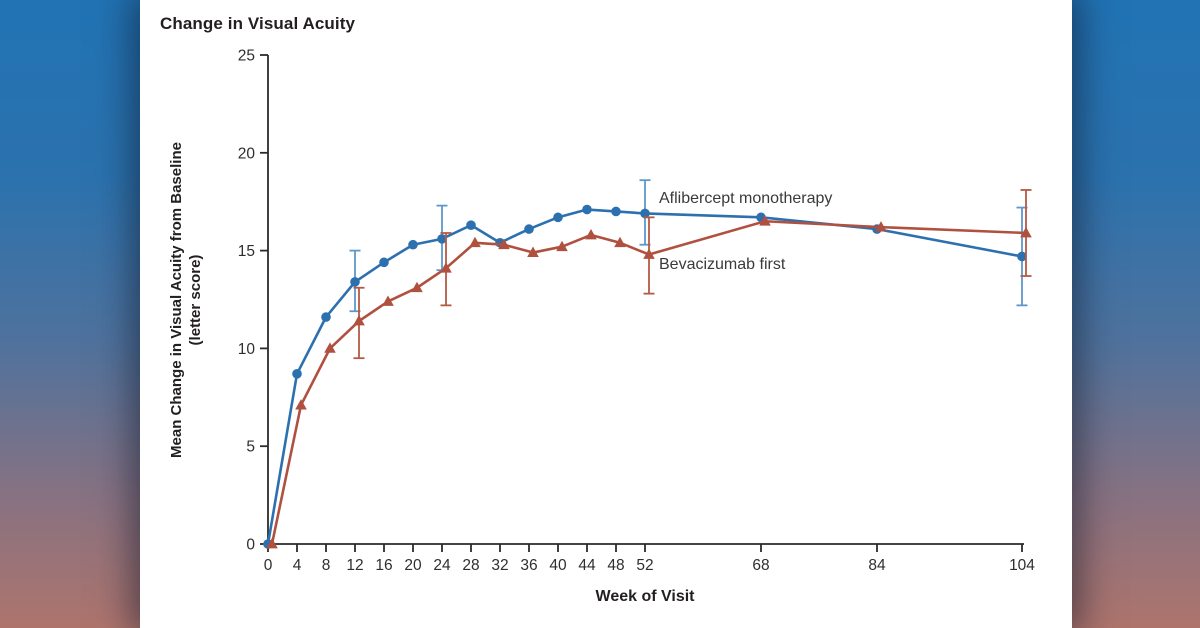 The height and width of the screenshot is (628, 1200). Describe the element at coordinates (1022, 565) in the screenshot. I see `svg-text: 104` at that location.